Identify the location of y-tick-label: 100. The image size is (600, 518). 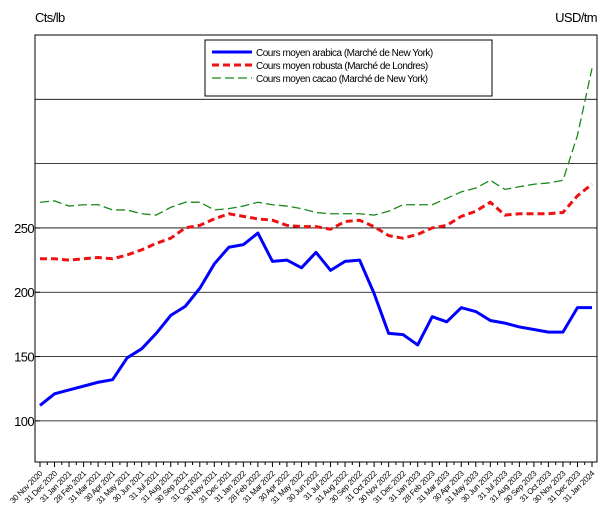
(24, 421).